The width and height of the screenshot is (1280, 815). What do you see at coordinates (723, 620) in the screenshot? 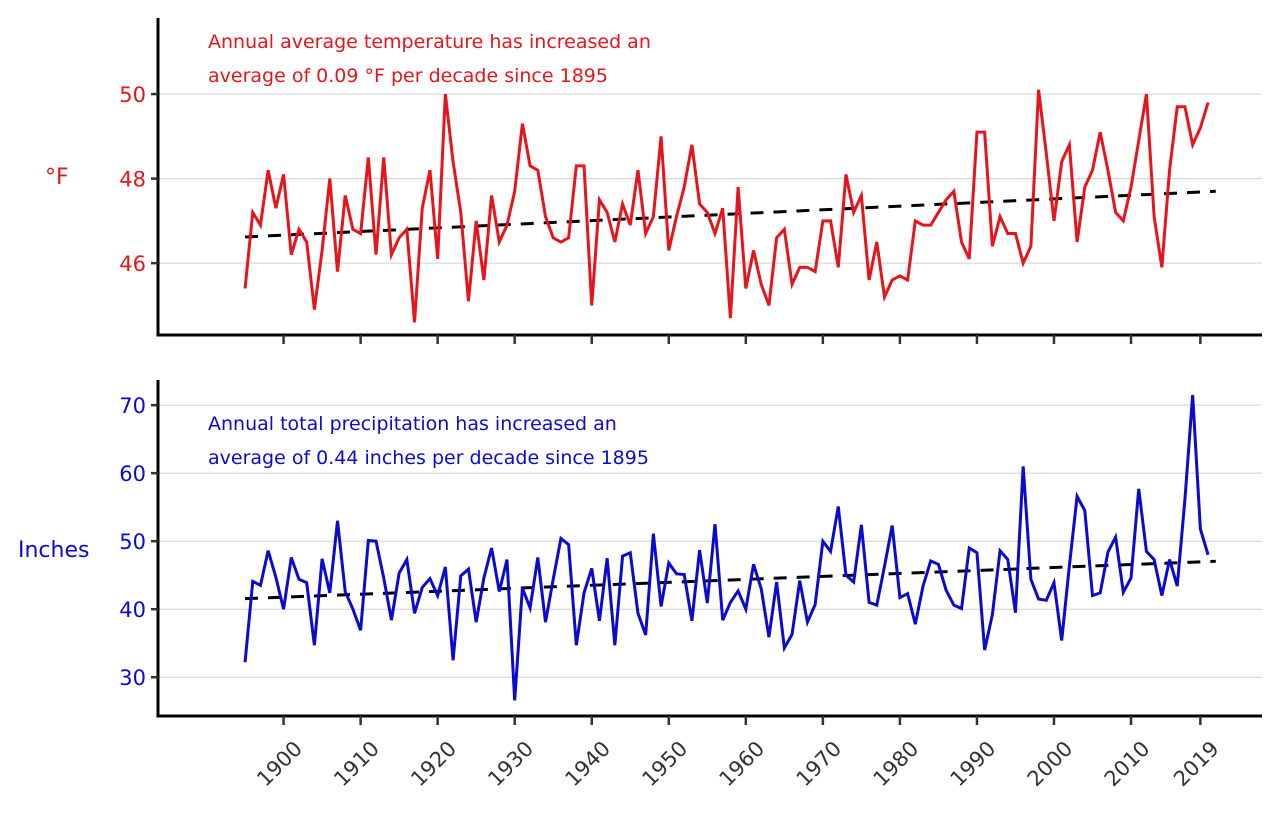
I see `precipitation-point-1957` at bounding box center [723, 620].